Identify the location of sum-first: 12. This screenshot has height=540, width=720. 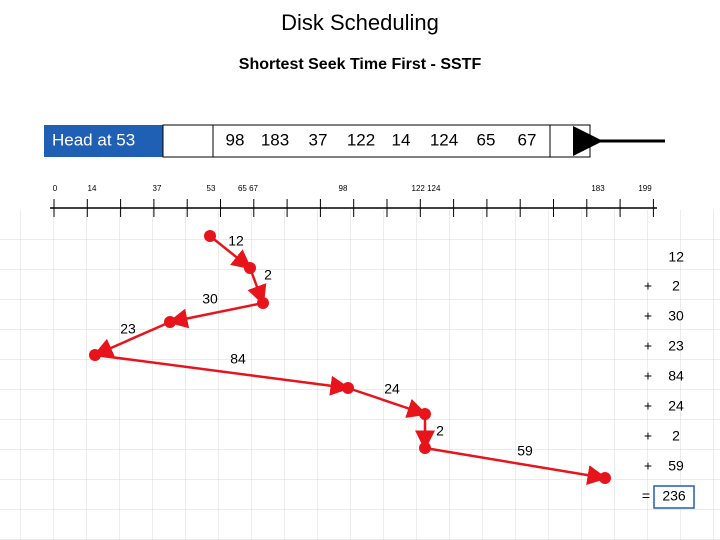
(676, 257).